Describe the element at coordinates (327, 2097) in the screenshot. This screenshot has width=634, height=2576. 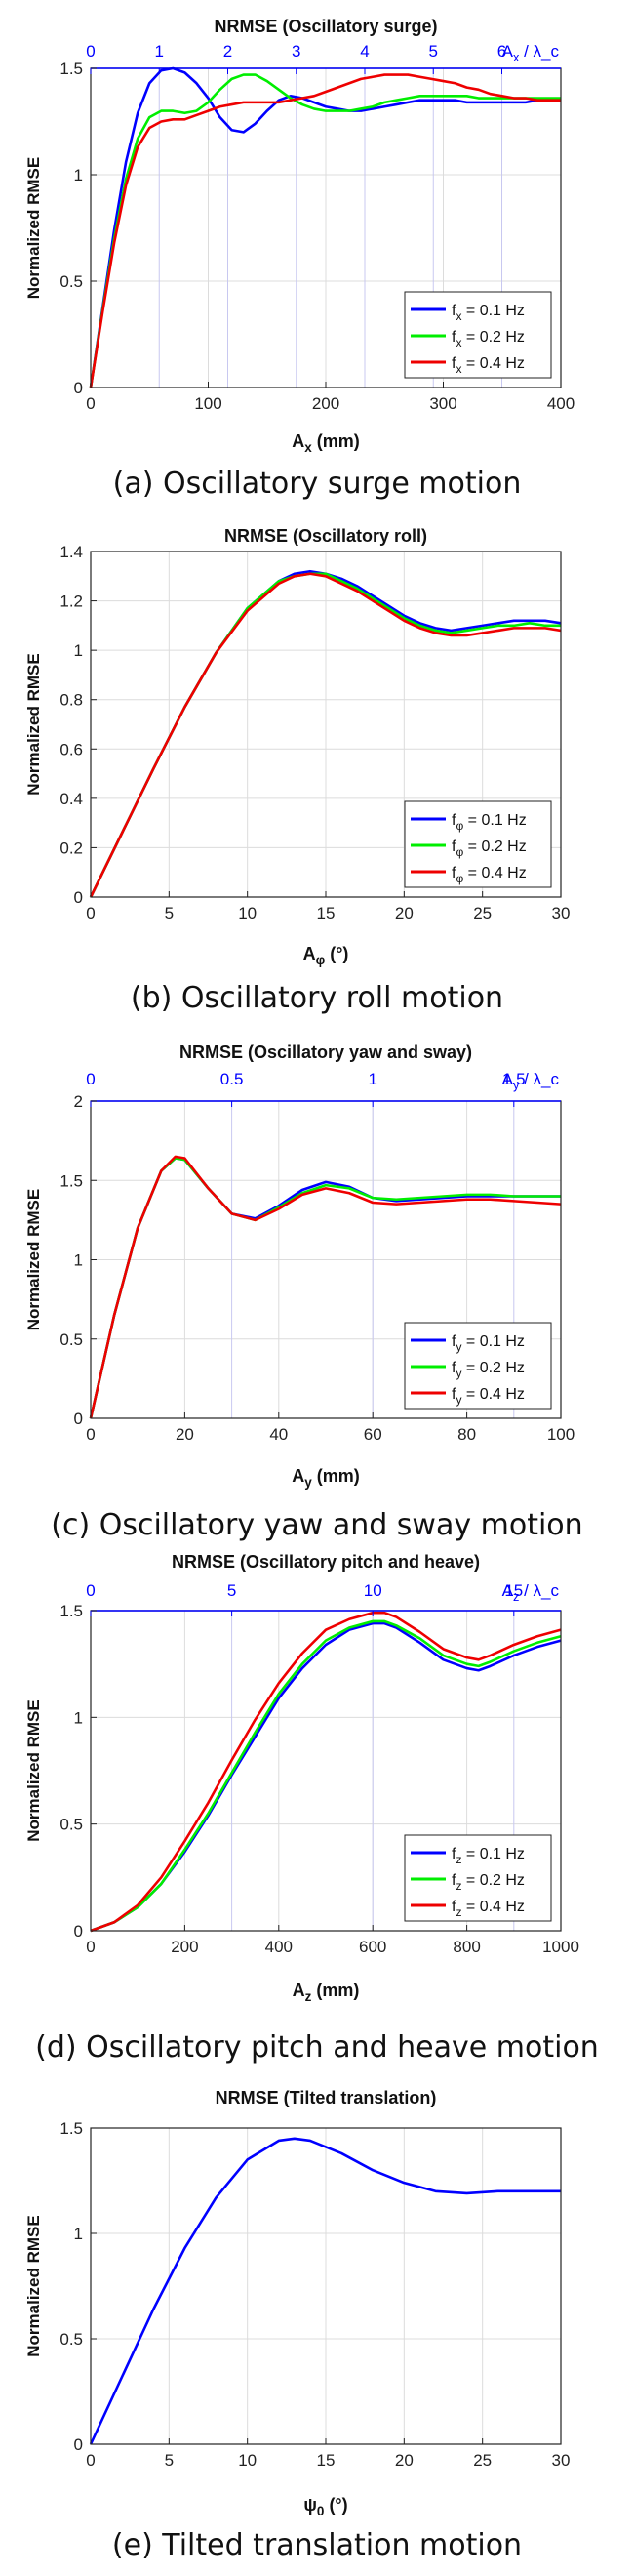
I see `chart-title: NRMSE (Tilted translation)` at that location.